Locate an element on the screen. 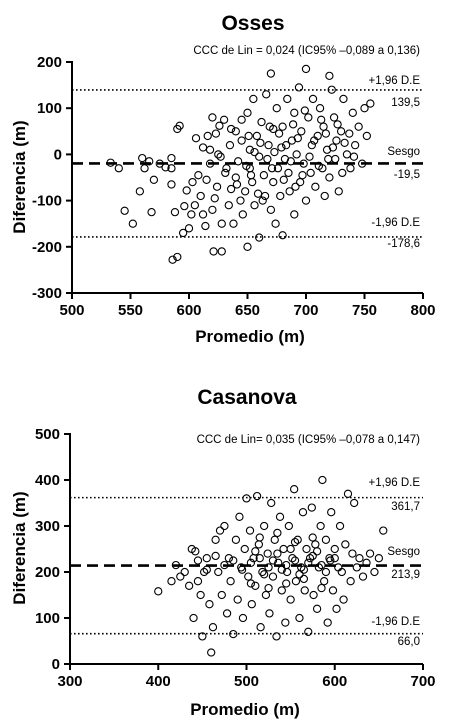 This screenshot has width=472, height=727. x-tick-label: 500 is located at coordinates (246, 681).